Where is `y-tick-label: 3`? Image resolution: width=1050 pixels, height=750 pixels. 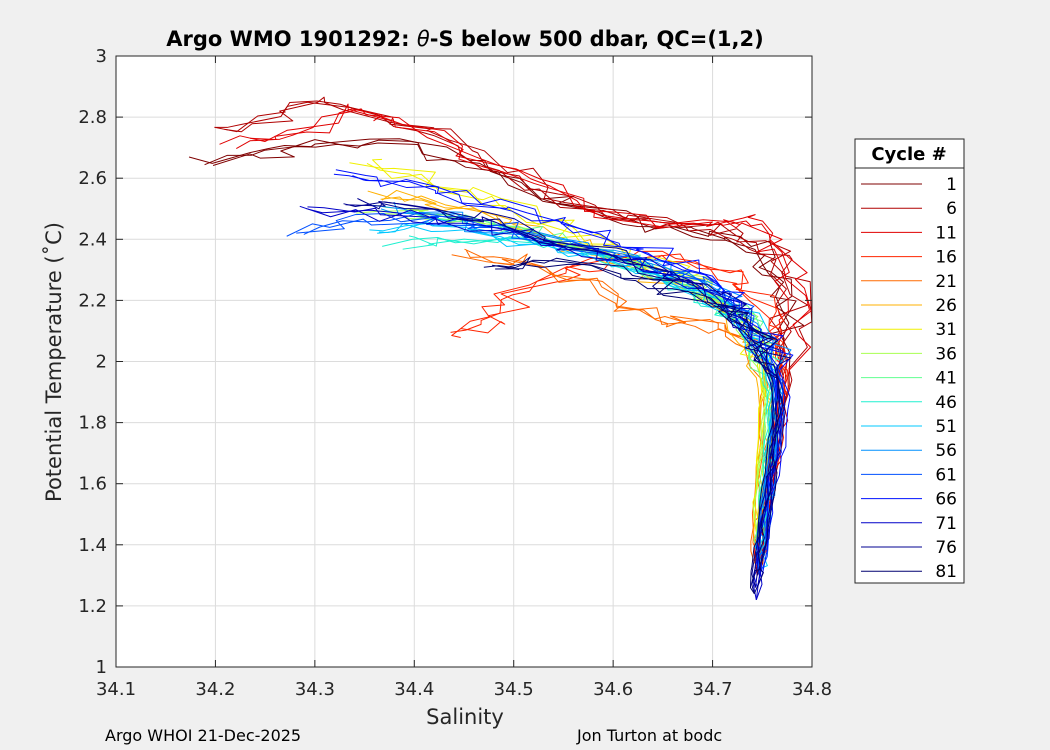
y-tick-label: 3 is located at coordinates (101, 56).